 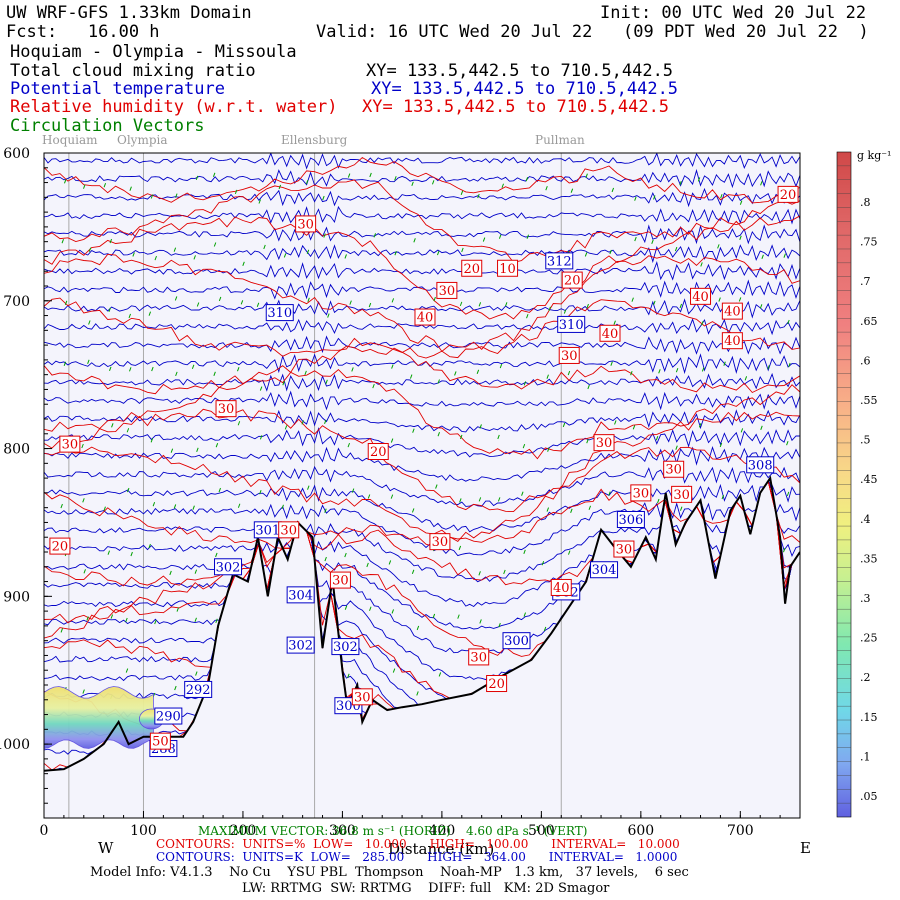 What do you see at coordinates (869, 638) in the screenshot?
I see `colorbar-label: .25` at bounding box center [869, 638].